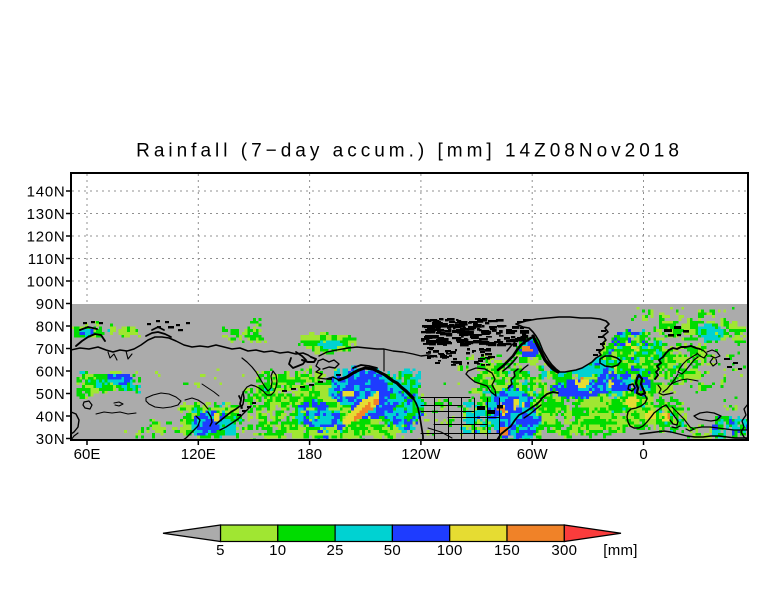  I want to click on svg-text: 100, so click(450, 550).